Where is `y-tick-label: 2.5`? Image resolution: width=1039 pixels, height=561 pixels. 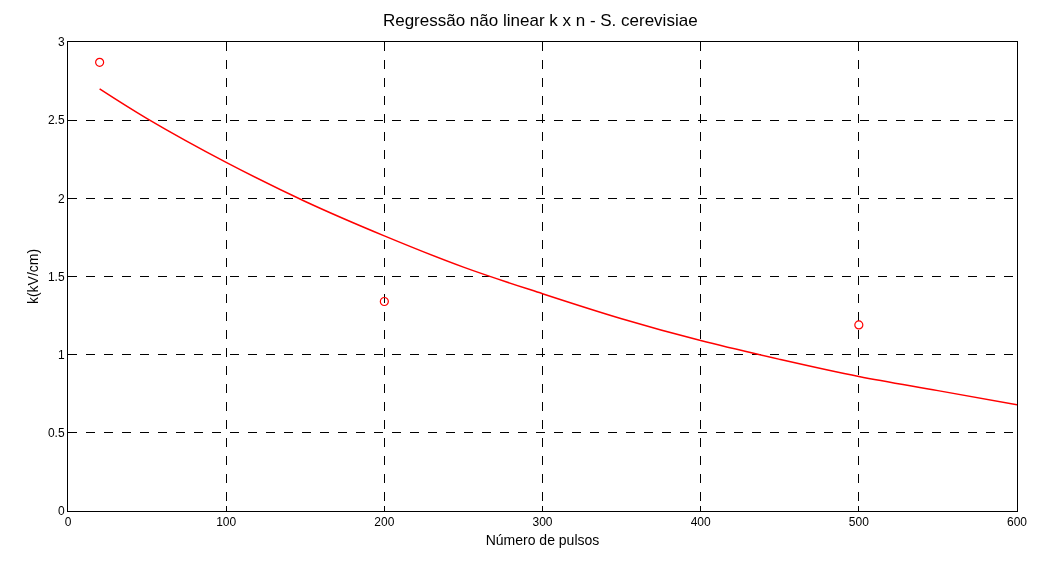 y-tick-label: 2.5 is located at coordinates (56, 120).